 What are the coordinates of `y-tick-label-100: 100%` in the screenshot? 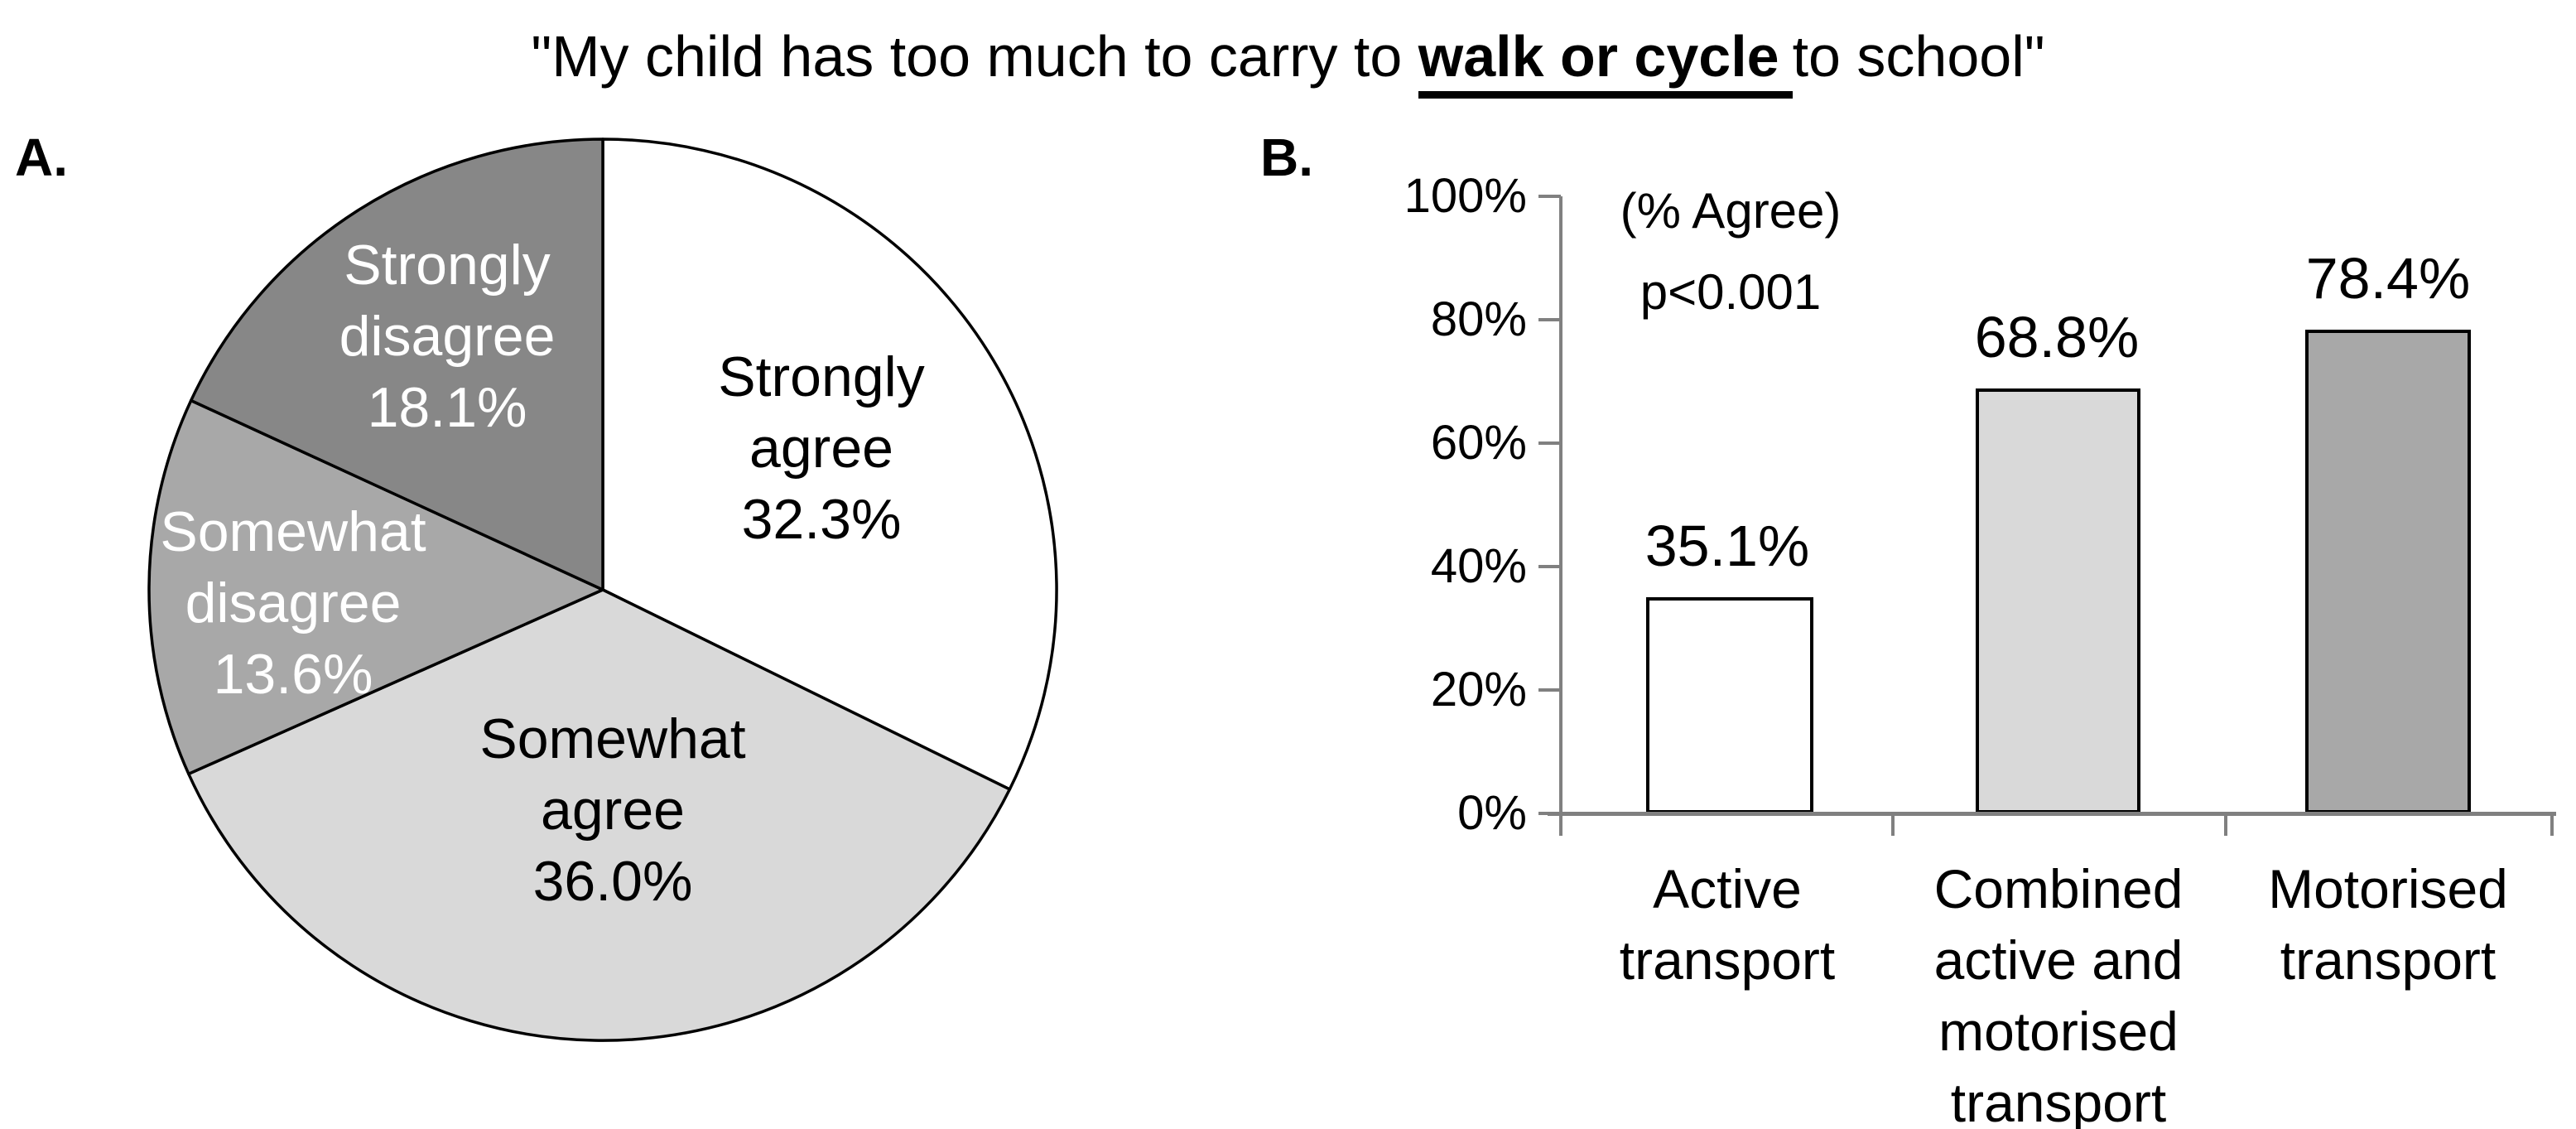 It's located at (1465, 196).